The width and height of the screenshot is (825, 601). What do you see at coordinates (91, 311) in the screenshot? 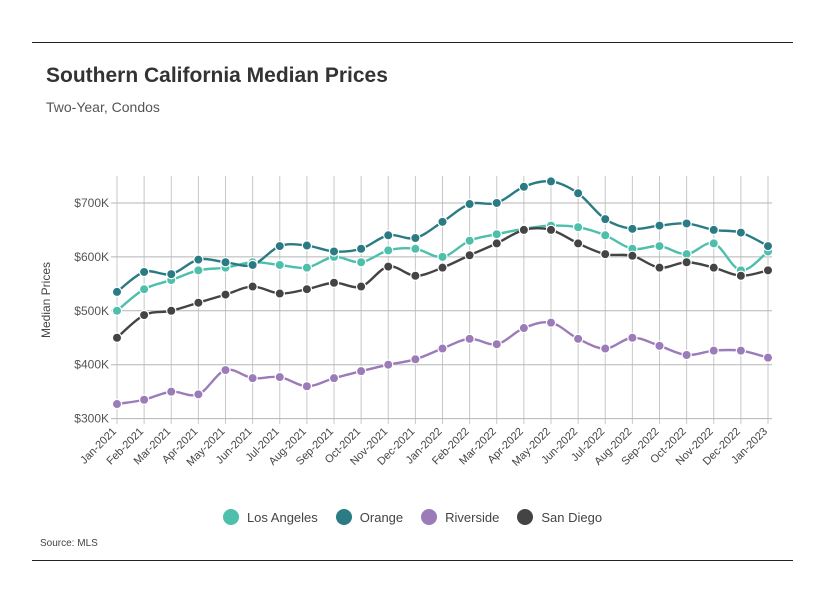
I see `y-tick-label: $500K` at bounding box center [91, 311].